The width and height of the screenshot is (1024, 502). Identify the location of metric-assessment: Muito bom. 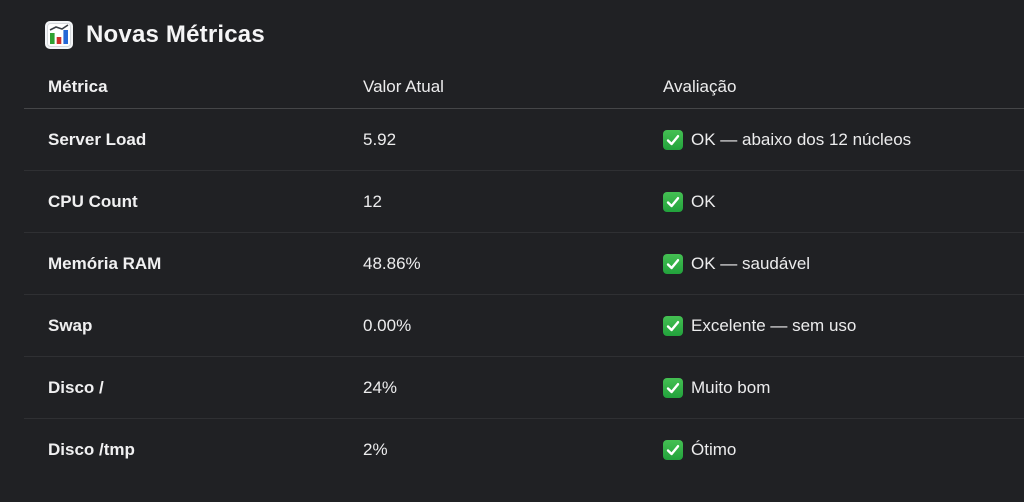
(843, 387).